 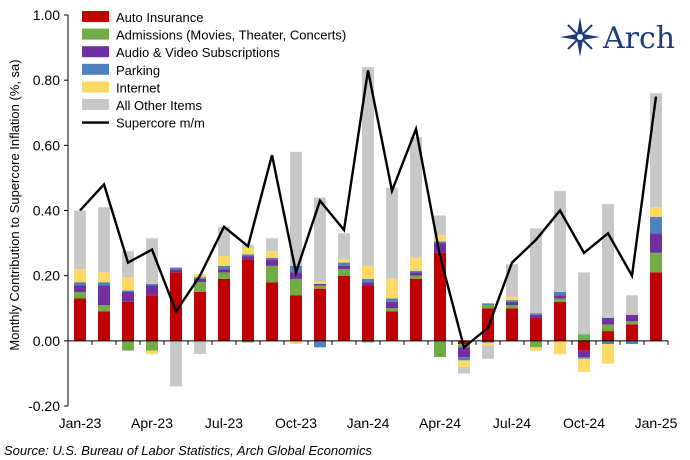 I want to click on bar-admissions-movies-theater-concerts--feb-24, so click(x=392, y=310).